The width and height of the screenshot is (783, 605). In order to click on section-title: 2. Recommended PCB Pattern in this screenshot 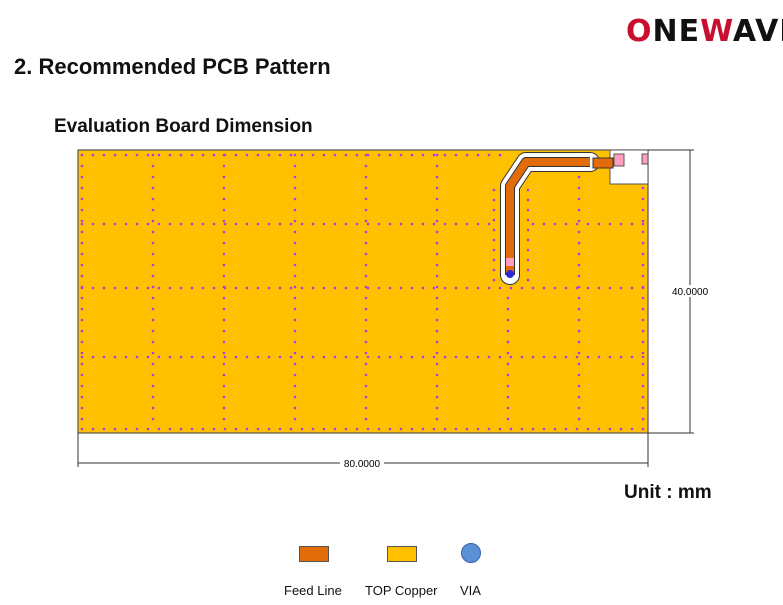, I will do `click(172, 66)`.